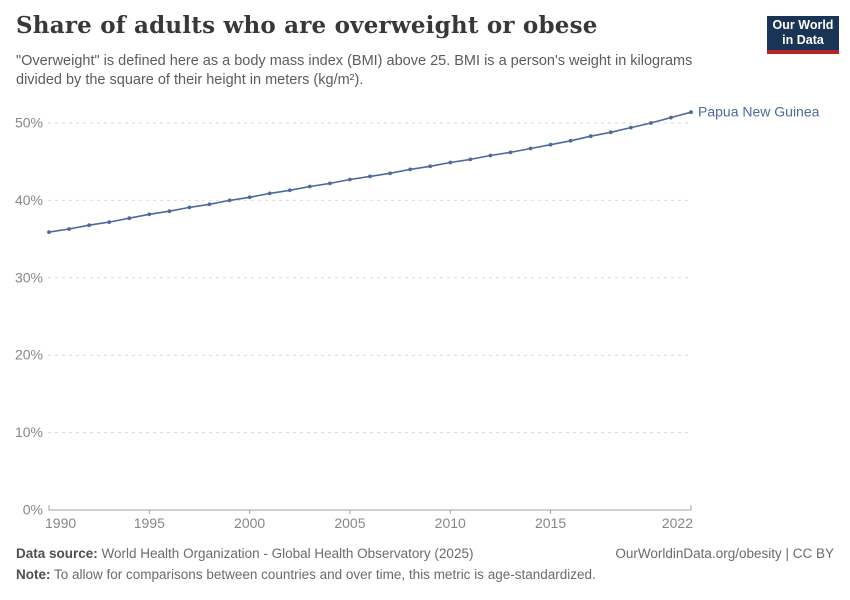  What do you see at coordinates (370, 508) in the screenshot?
I see `x-axis-line` at bounding box center [370, 508].